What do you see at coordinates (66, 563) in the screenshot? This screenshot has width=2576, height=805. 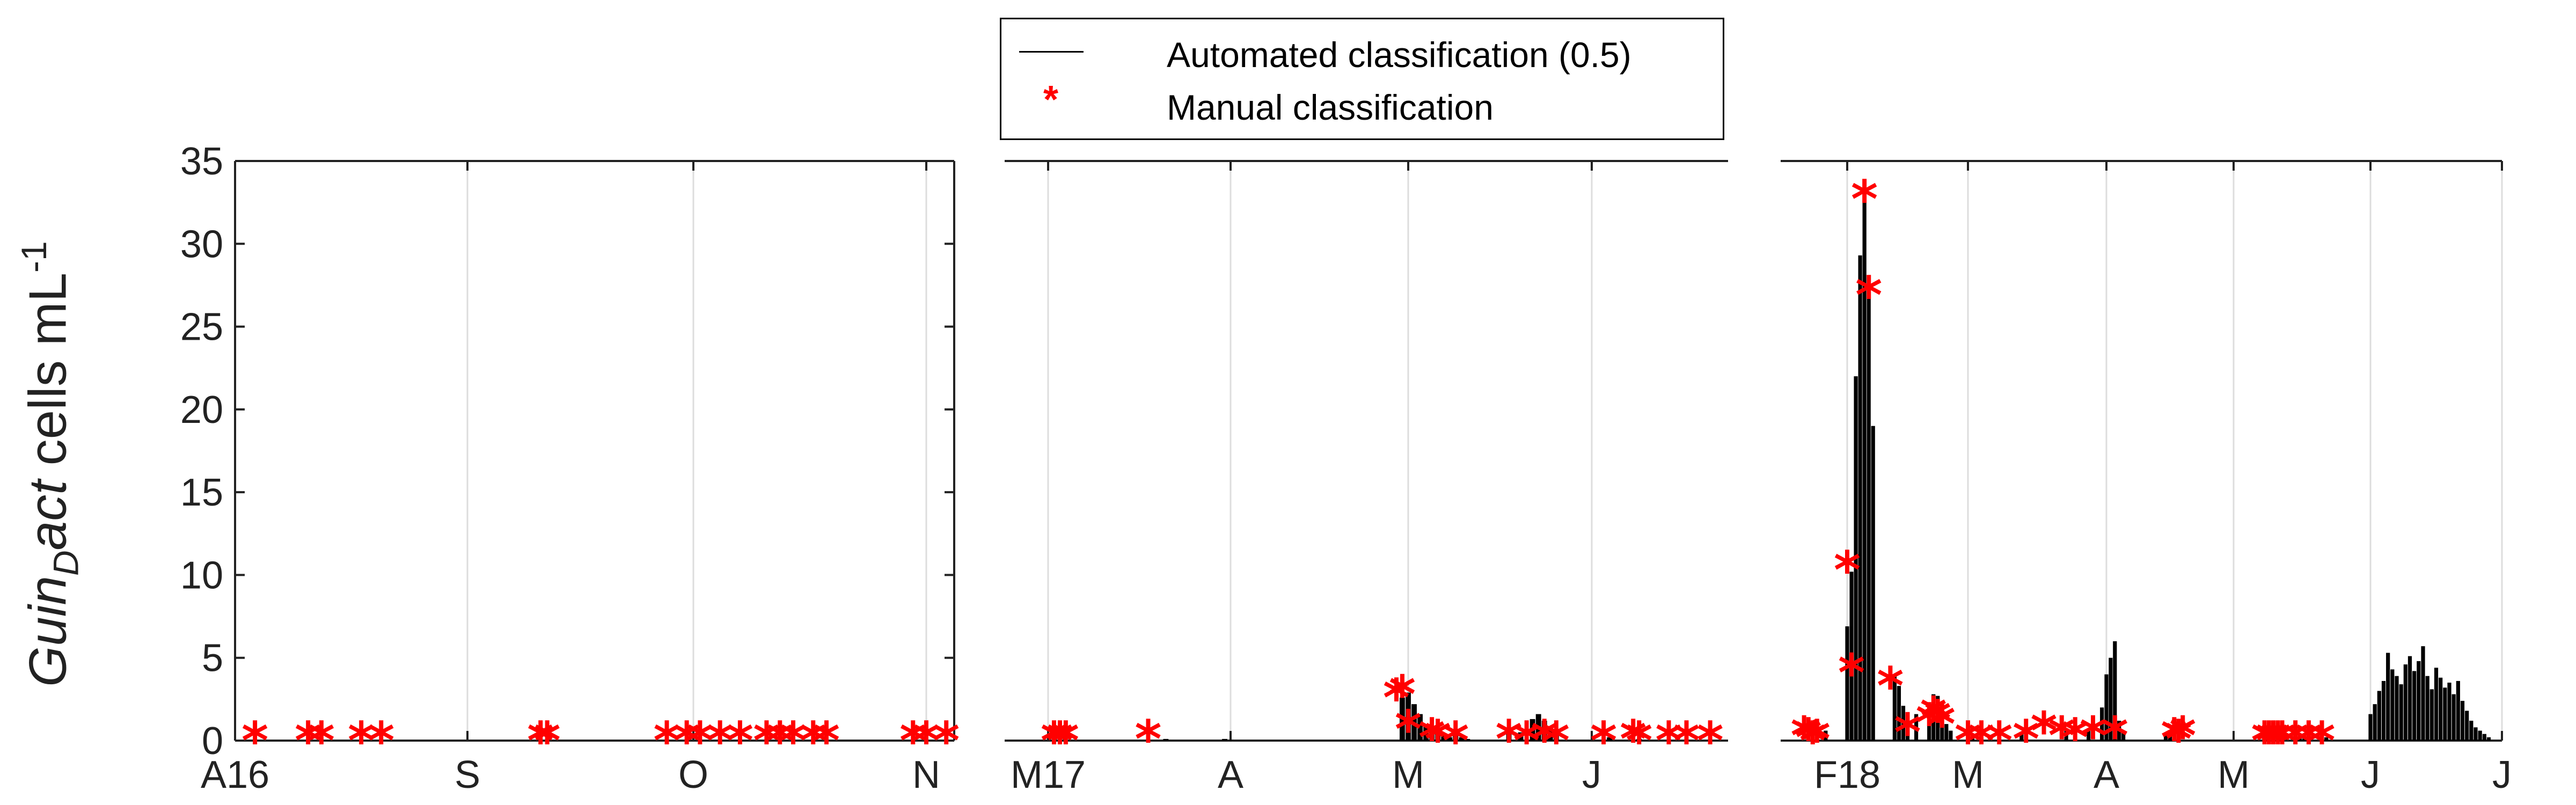 I see `y-label-subscript: D` at bounding box center [66, 563].